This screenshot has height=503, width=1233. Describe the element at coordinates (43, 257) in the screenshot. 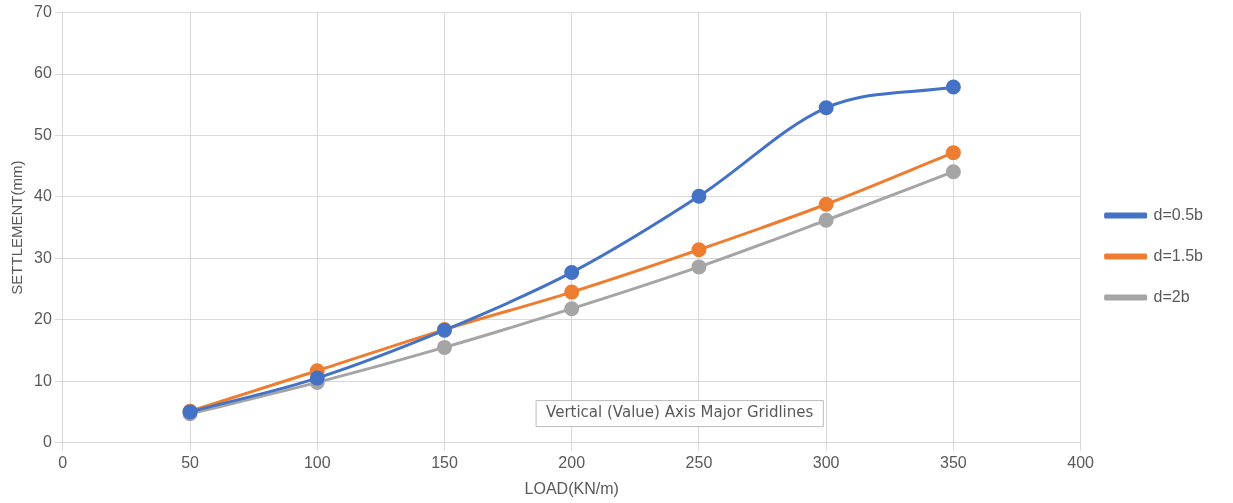

I see `y-tick-label: 30` at that location.